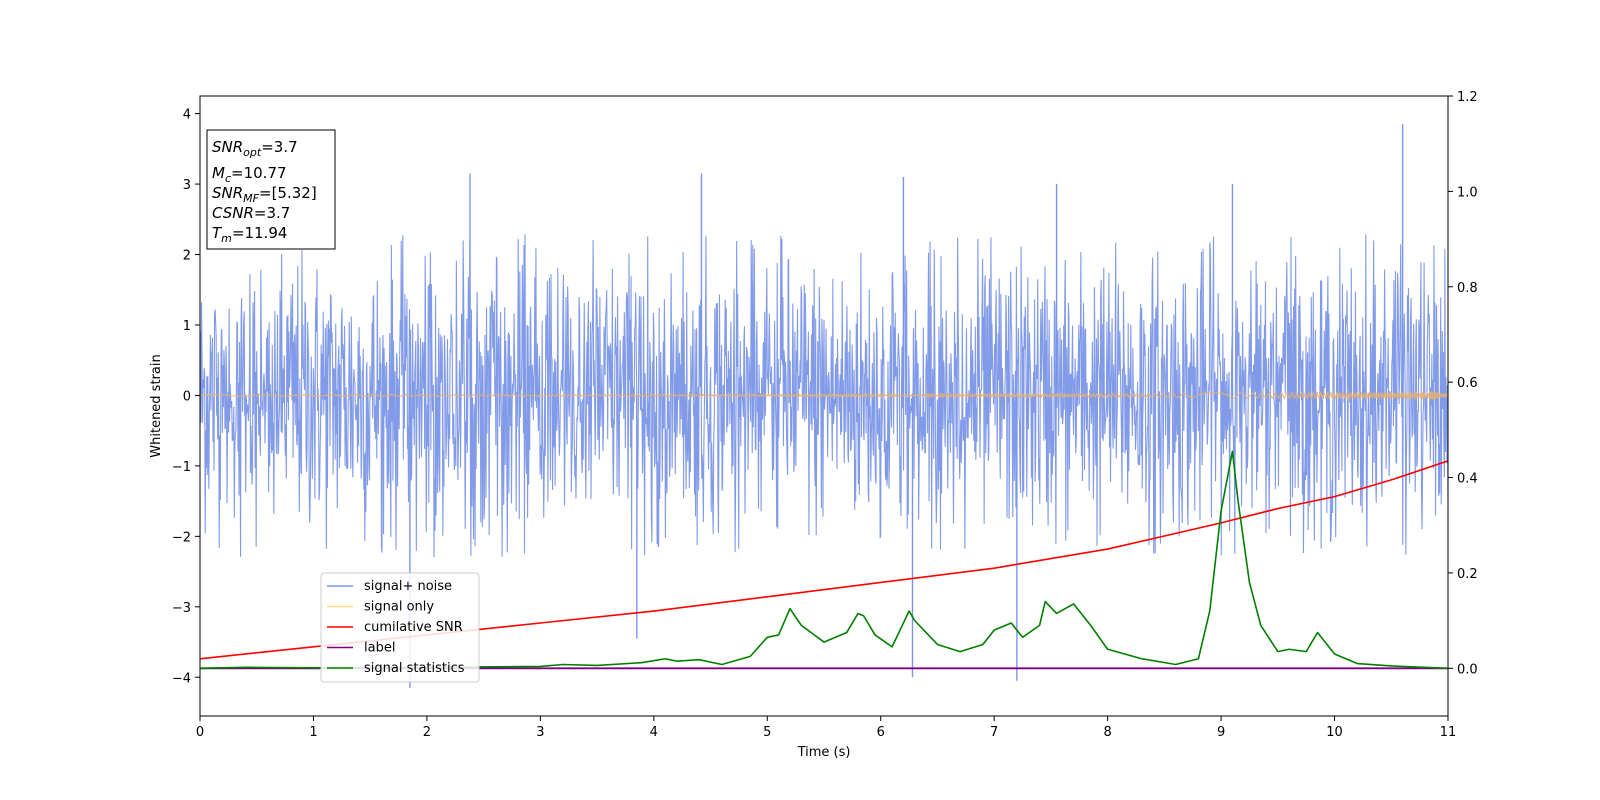  I want to click on x-tick-label: 4, so click(654, 732).